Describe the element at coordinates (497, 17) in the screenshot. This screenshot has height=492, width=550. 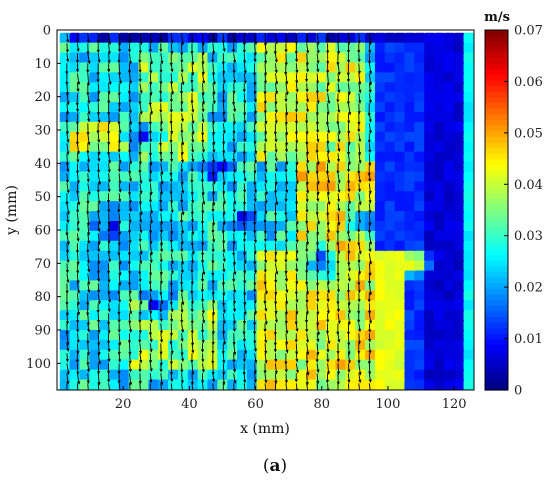
I see `colorbar-unit: m/s` at that location.